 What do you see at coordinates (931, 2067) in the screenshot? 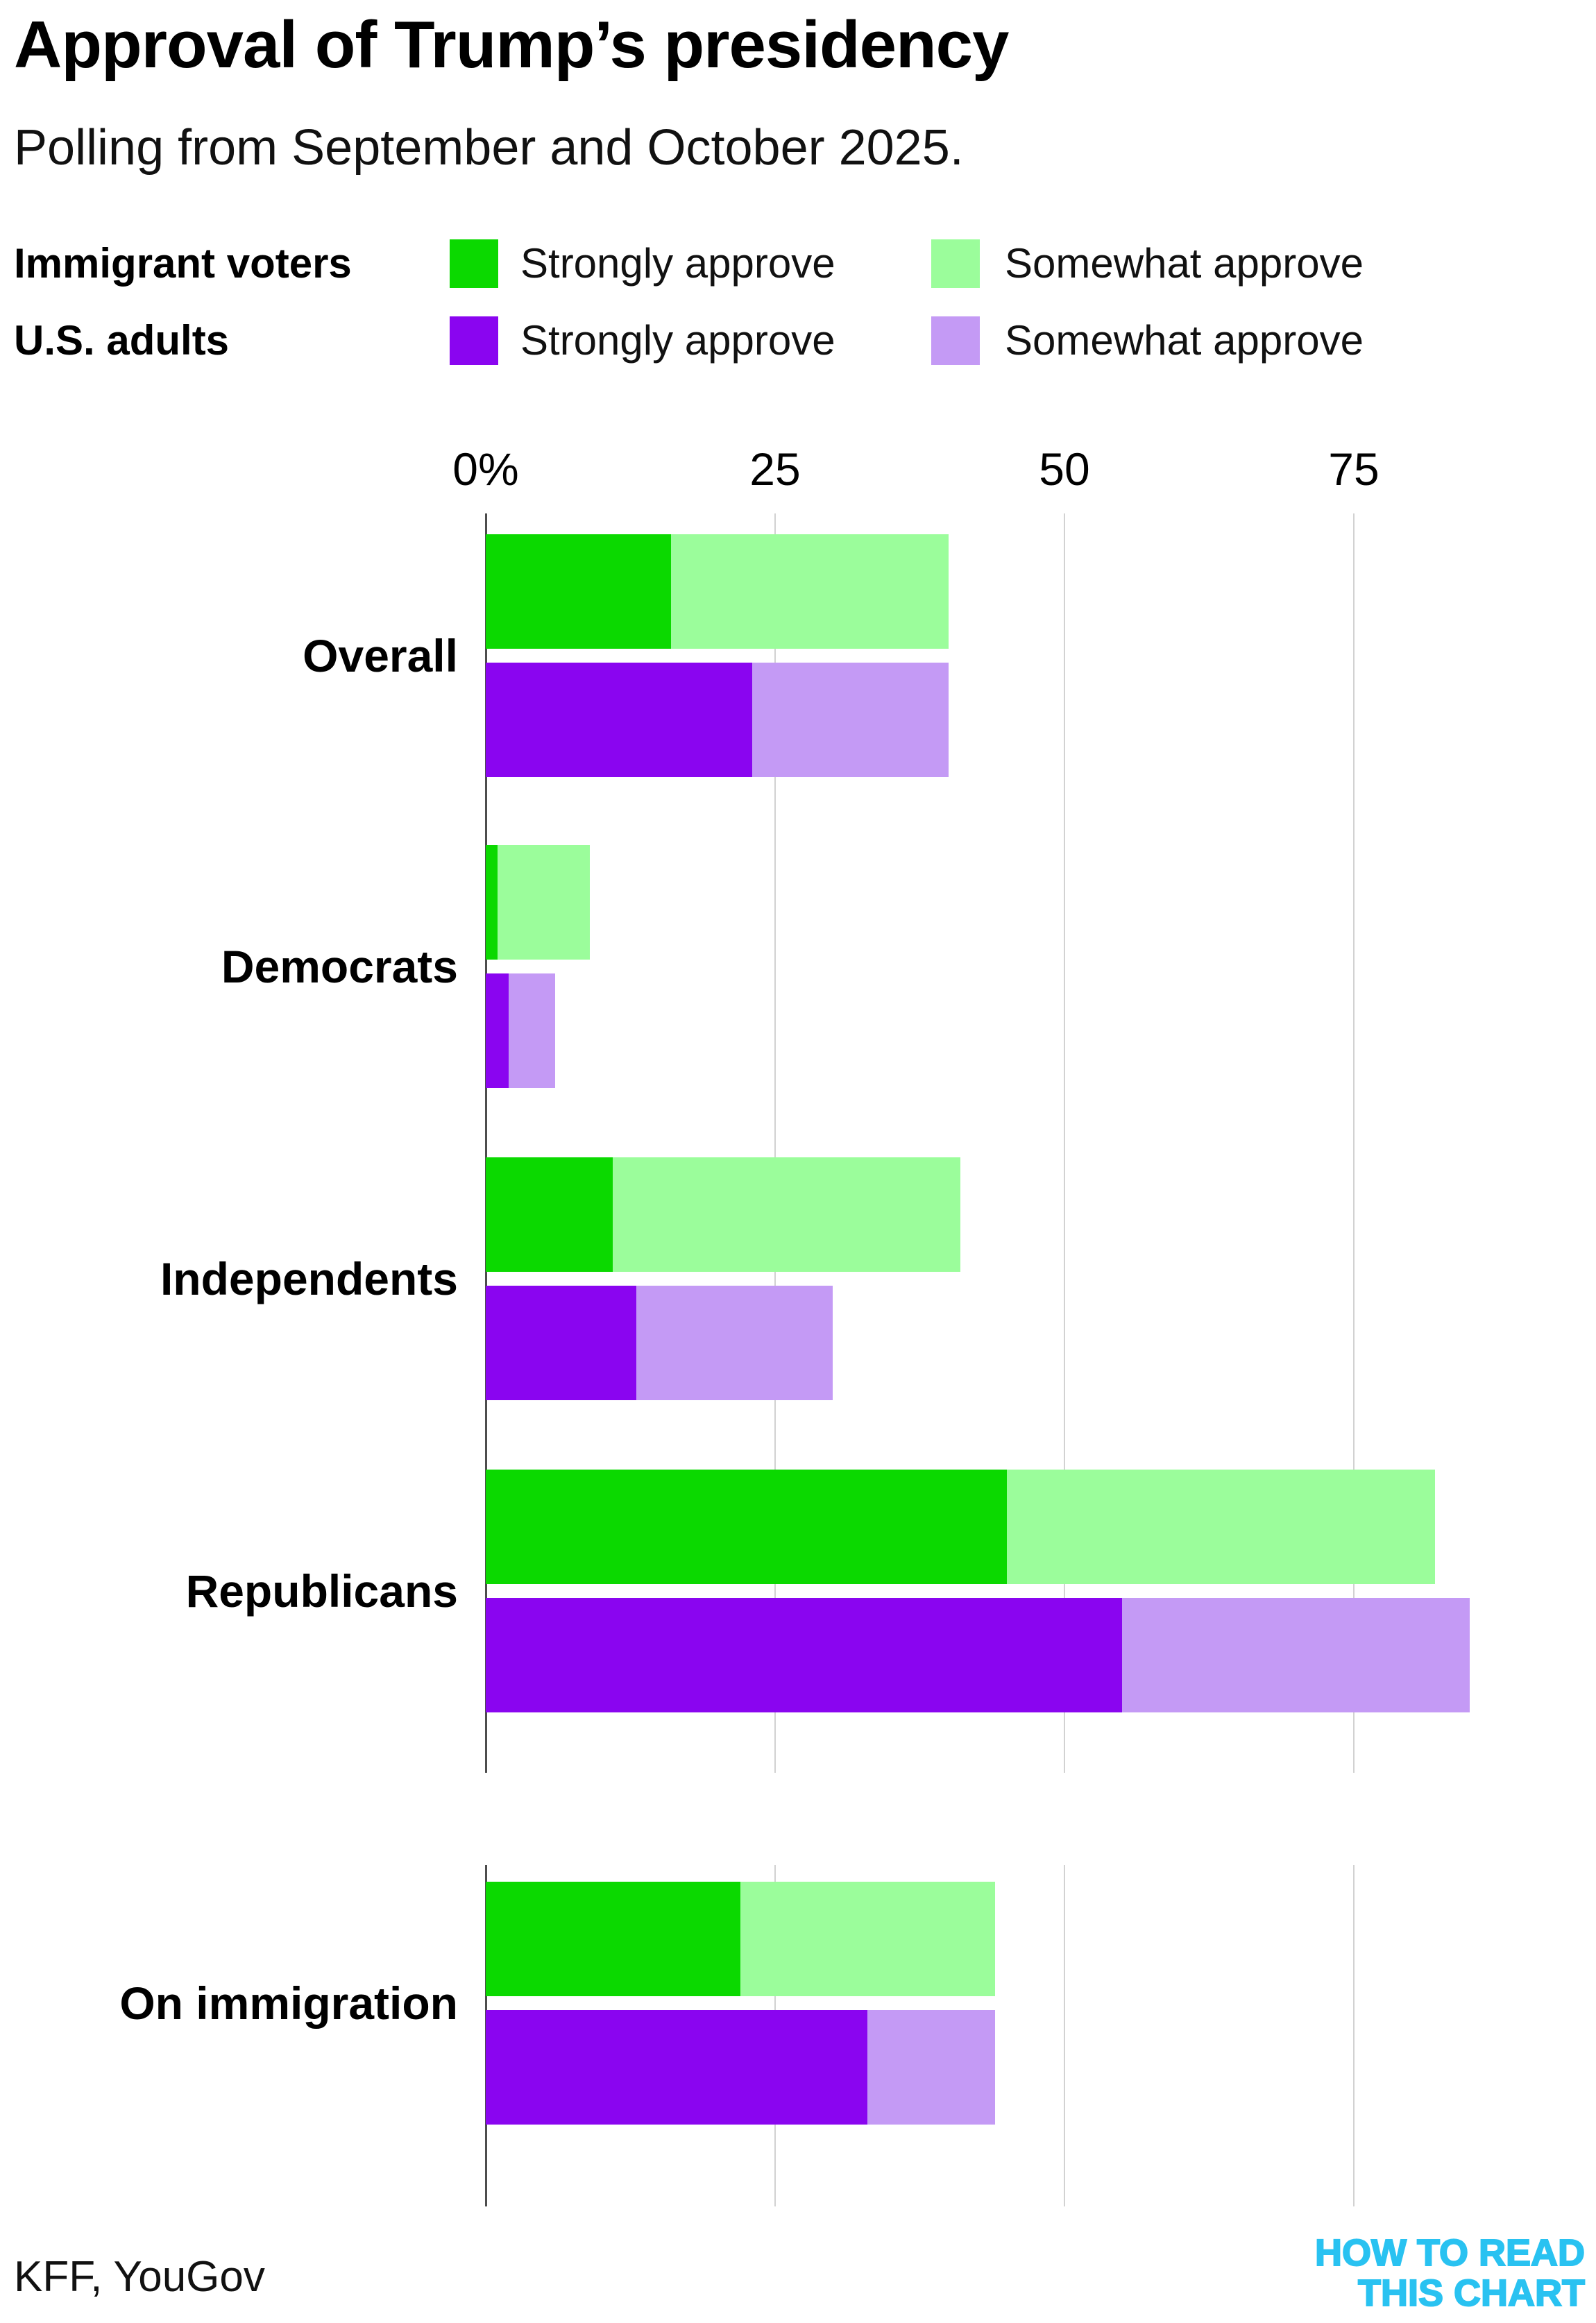
I see `bar-segment-on-immigration-u-s-adults-somewhat-approve` at bounding box center [931, 2067].